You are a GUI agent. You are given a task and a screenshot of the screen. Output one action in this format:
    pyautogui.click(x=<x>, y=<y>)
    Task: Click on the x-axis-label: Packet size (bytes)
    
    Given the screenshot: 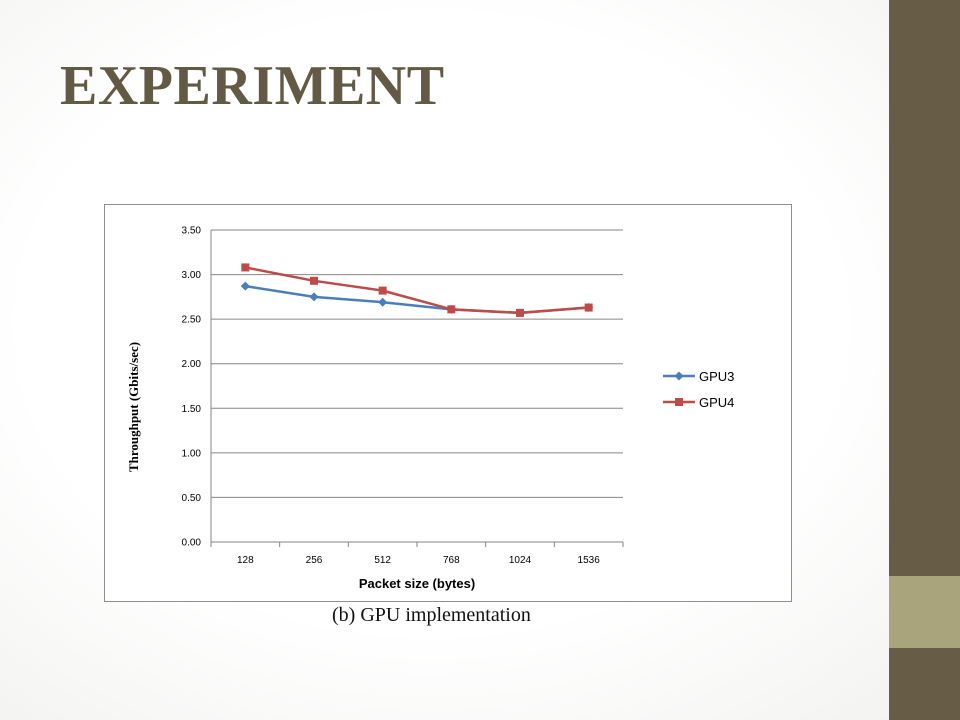 What is the action you would take?
    pyautogui.click(x=417, y=583)
    